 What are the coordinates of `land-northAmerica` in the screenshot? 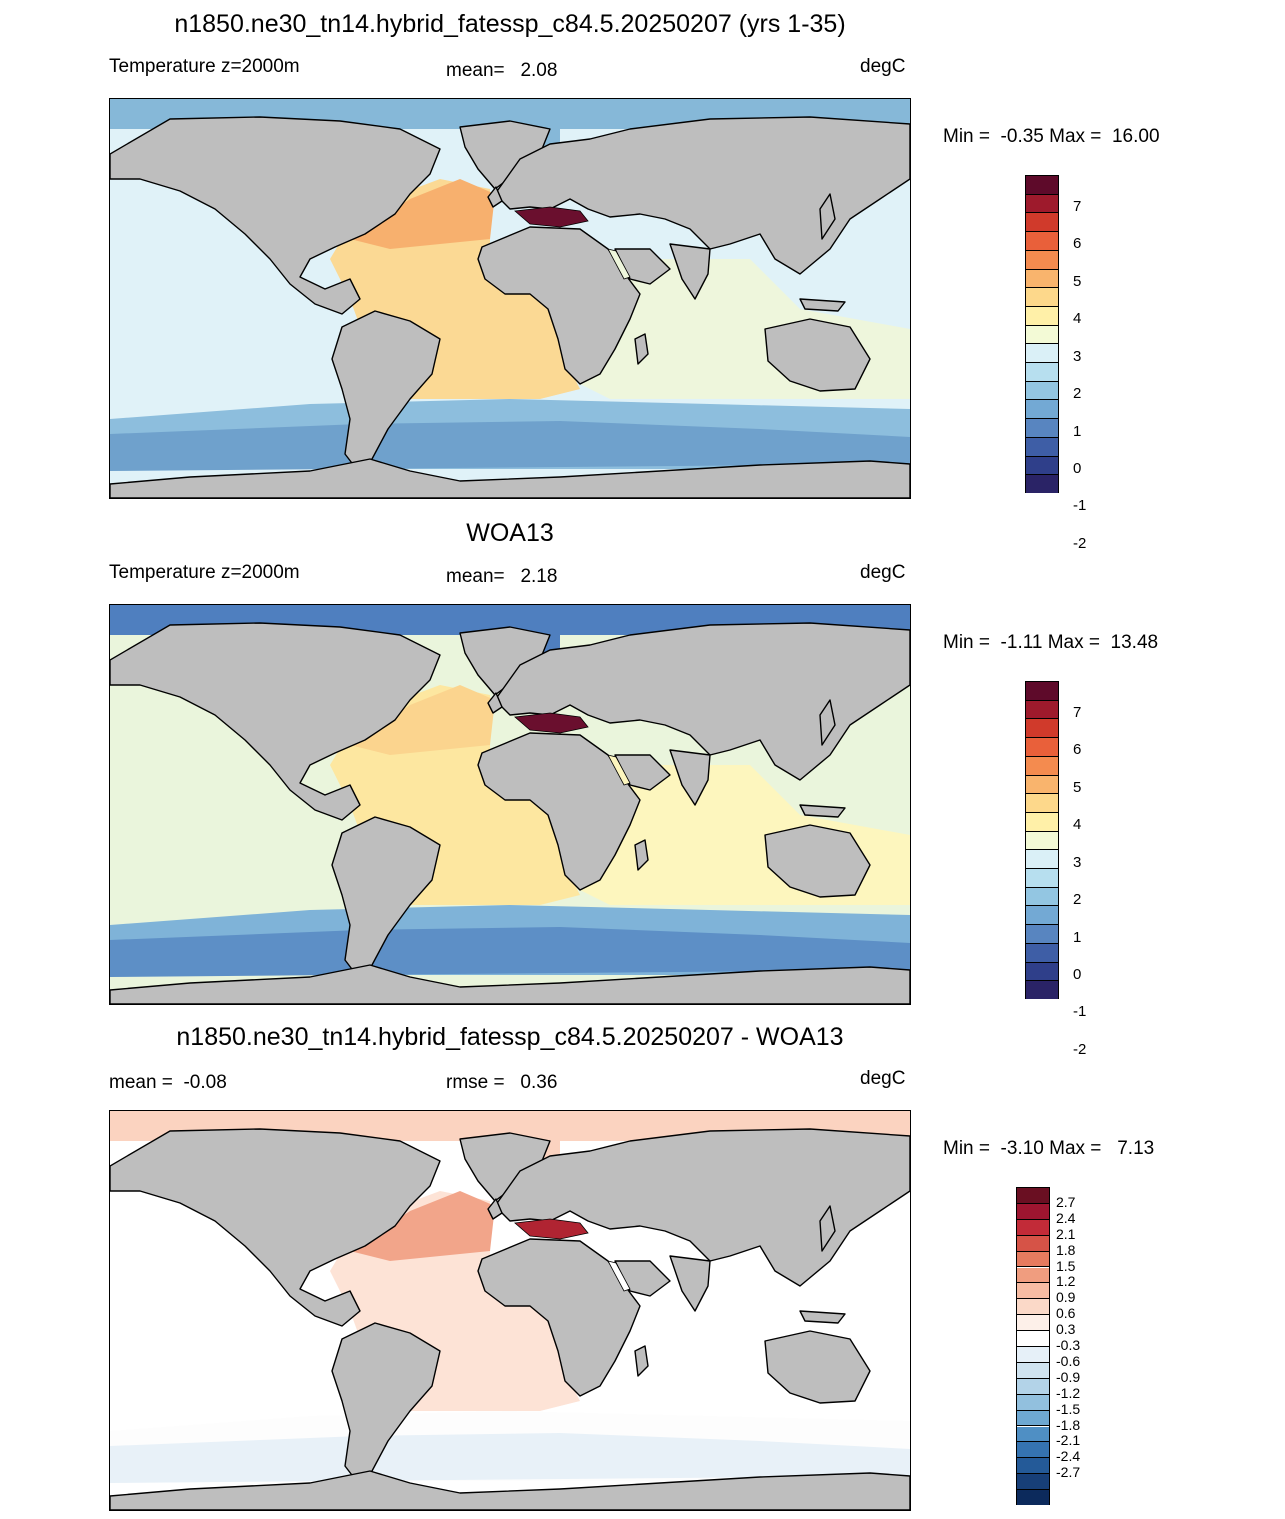 It's located at (275, 1227).